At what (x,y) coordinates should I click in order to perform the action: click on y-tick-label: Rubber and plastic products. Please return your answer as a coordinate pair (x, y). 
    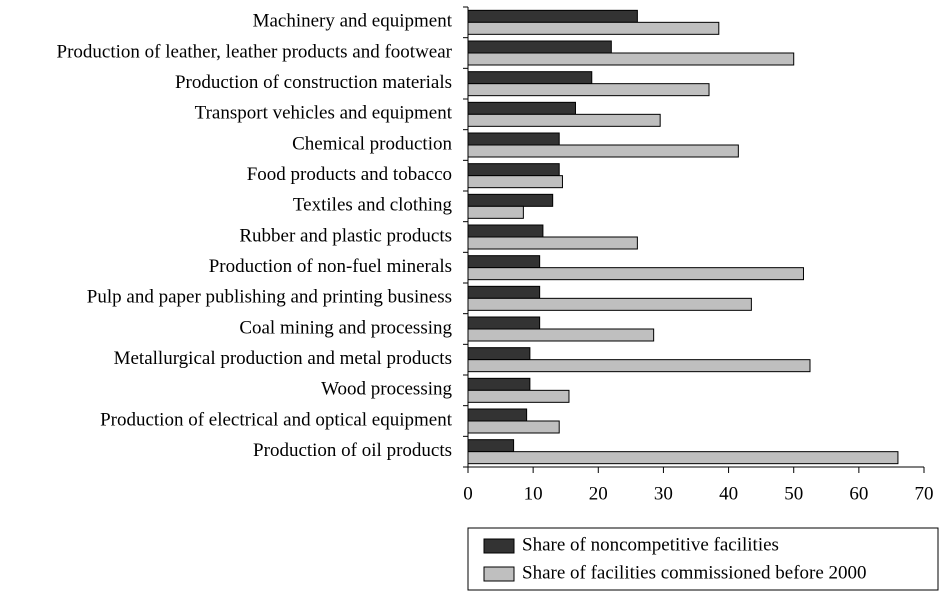
    Looking at the image, I should click on (345, 235).